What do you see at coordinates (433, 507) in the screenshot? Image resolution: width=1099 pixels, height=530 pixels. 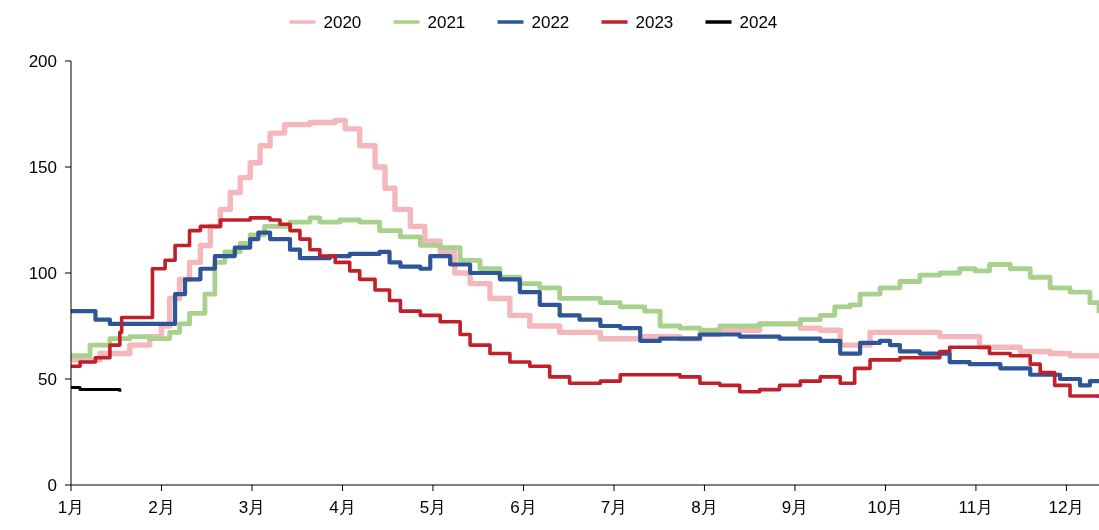 I see `x-tick-label: 5月` at bounding box center [433, 507].